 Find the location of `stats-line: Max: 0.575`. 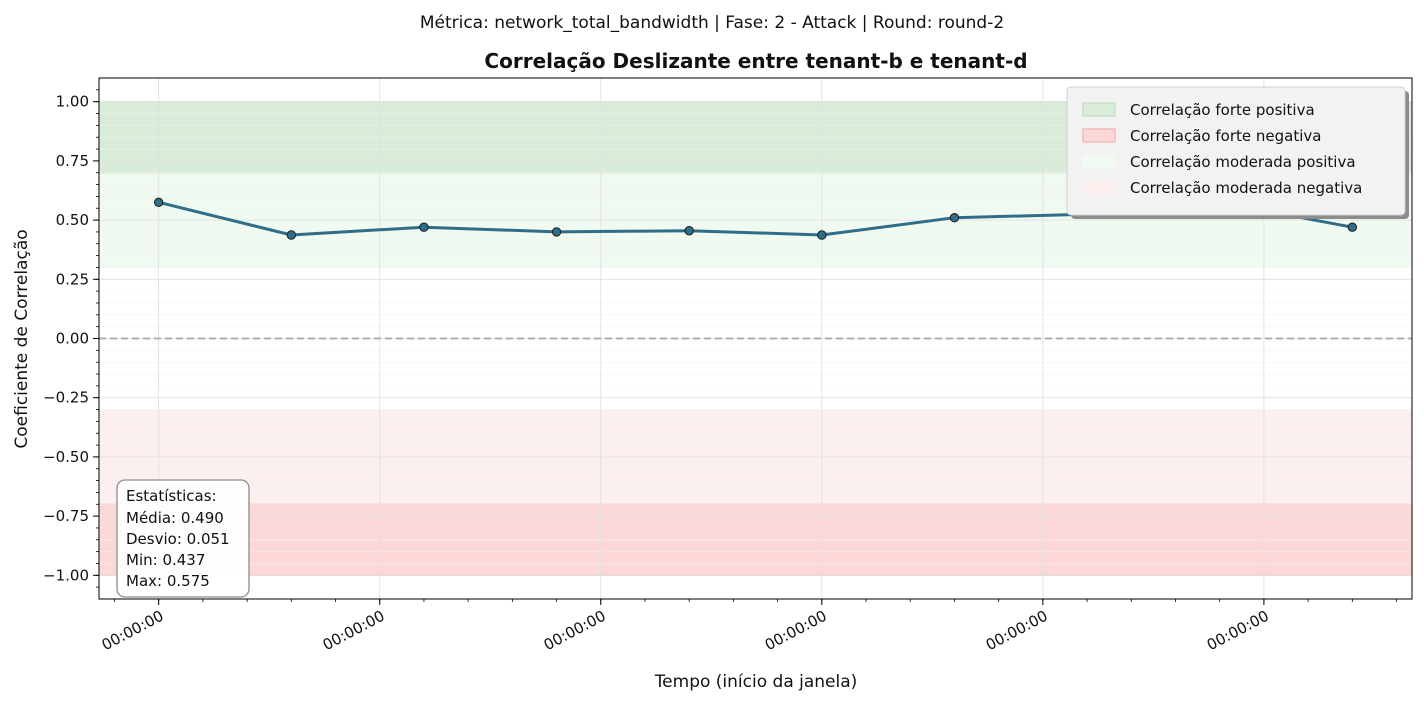

stats-line: Max: 0.575 is located at coordinates (168, 581).